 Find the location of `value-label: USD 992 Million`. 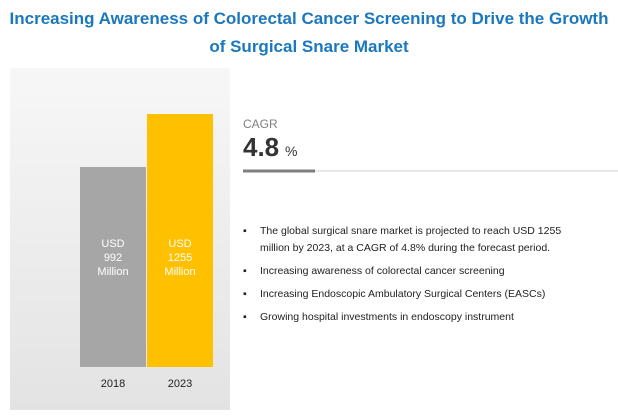

value-label: USD 992 Million is located at coordinates (112, 258).